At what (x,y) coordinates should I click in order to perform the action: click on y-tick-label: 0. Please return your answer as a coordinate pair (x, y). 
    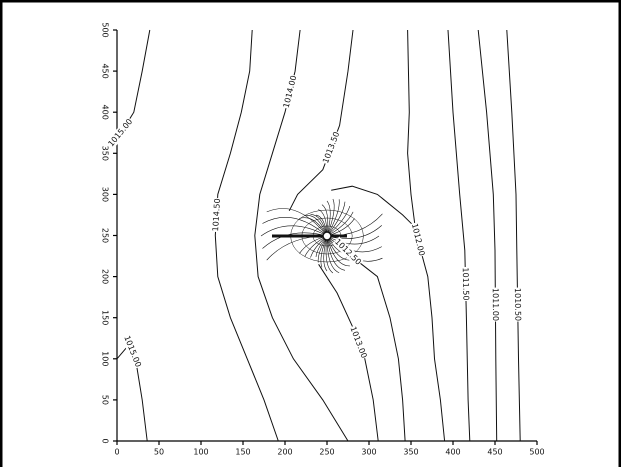
    Looking at the image, I should click on (105, 440).